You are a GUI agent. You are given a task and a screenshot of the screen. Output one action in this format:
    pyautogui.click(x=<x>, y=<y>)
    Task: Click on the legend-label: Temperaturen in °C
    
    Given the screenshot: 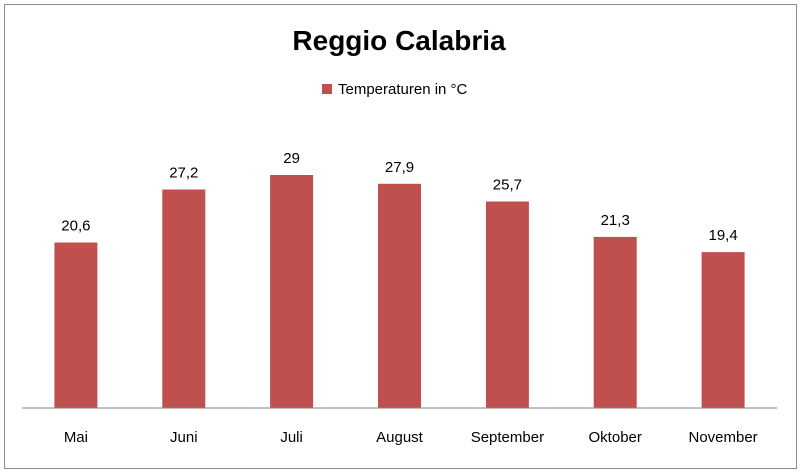 What is the action you would take?
    pyautogui.click(x=403, y=89)
    